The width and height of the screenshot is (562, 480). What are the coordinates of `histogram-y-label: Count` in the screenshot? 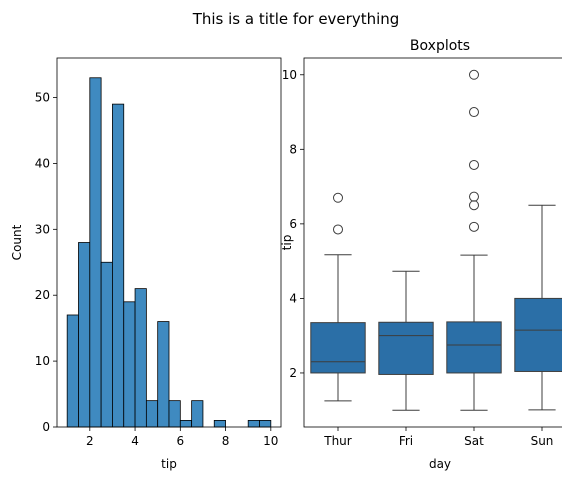 It's located at (17, 242).